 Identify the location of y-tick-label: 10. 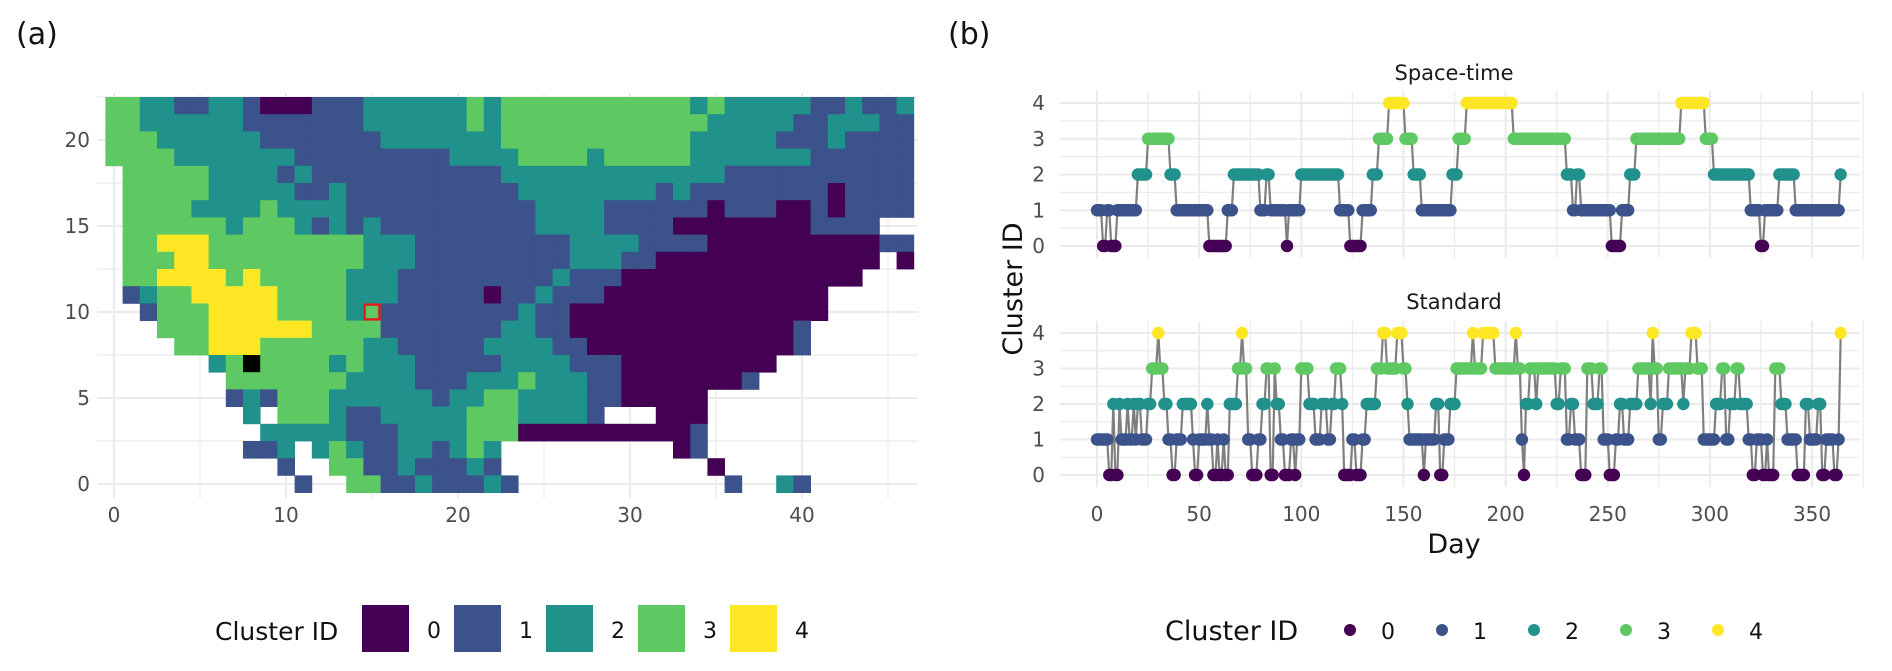
(77, 312).